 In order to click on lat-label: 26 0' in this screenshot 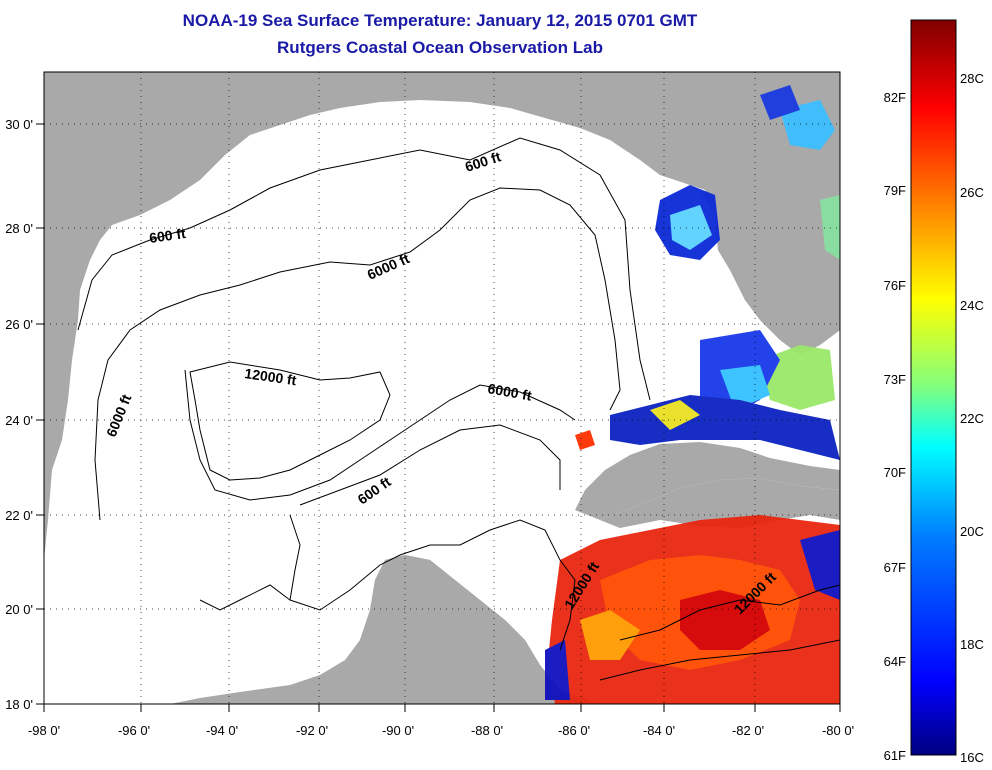, I will do `click(19, 324)`.